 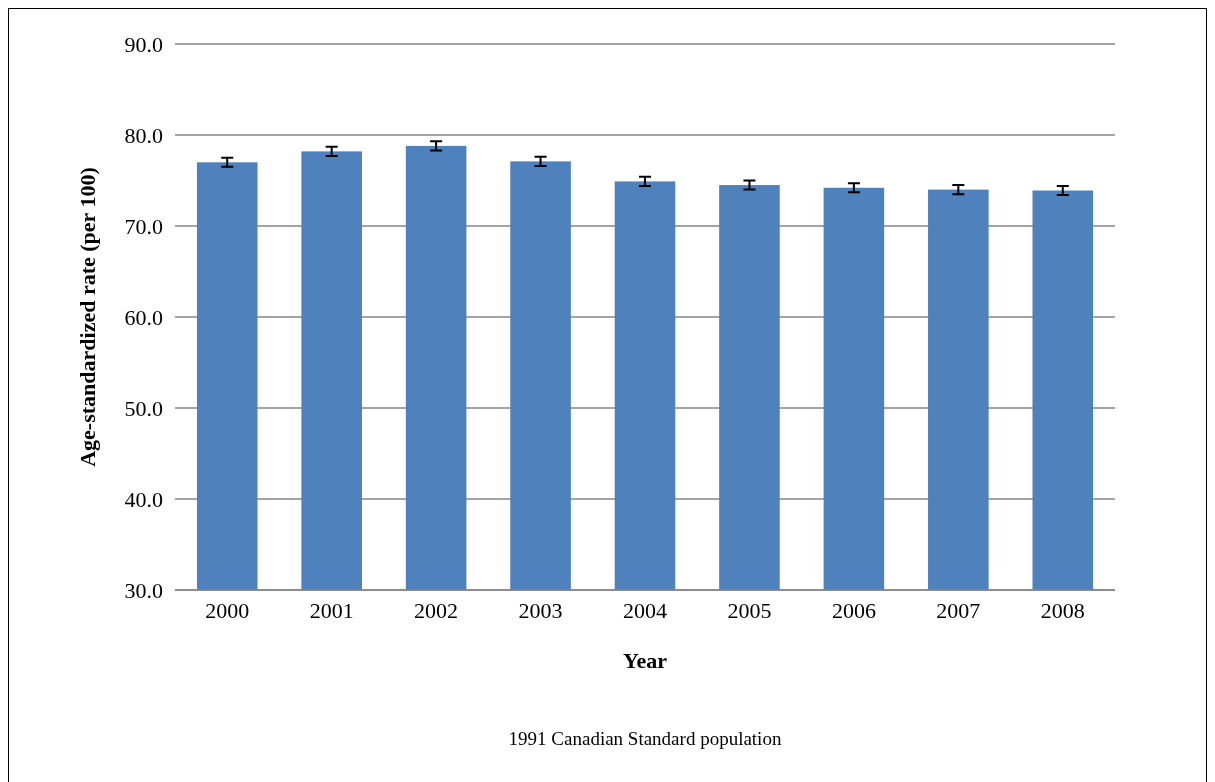 I want to click on y-tick-label: 30.0, so click(x=143, y=590).